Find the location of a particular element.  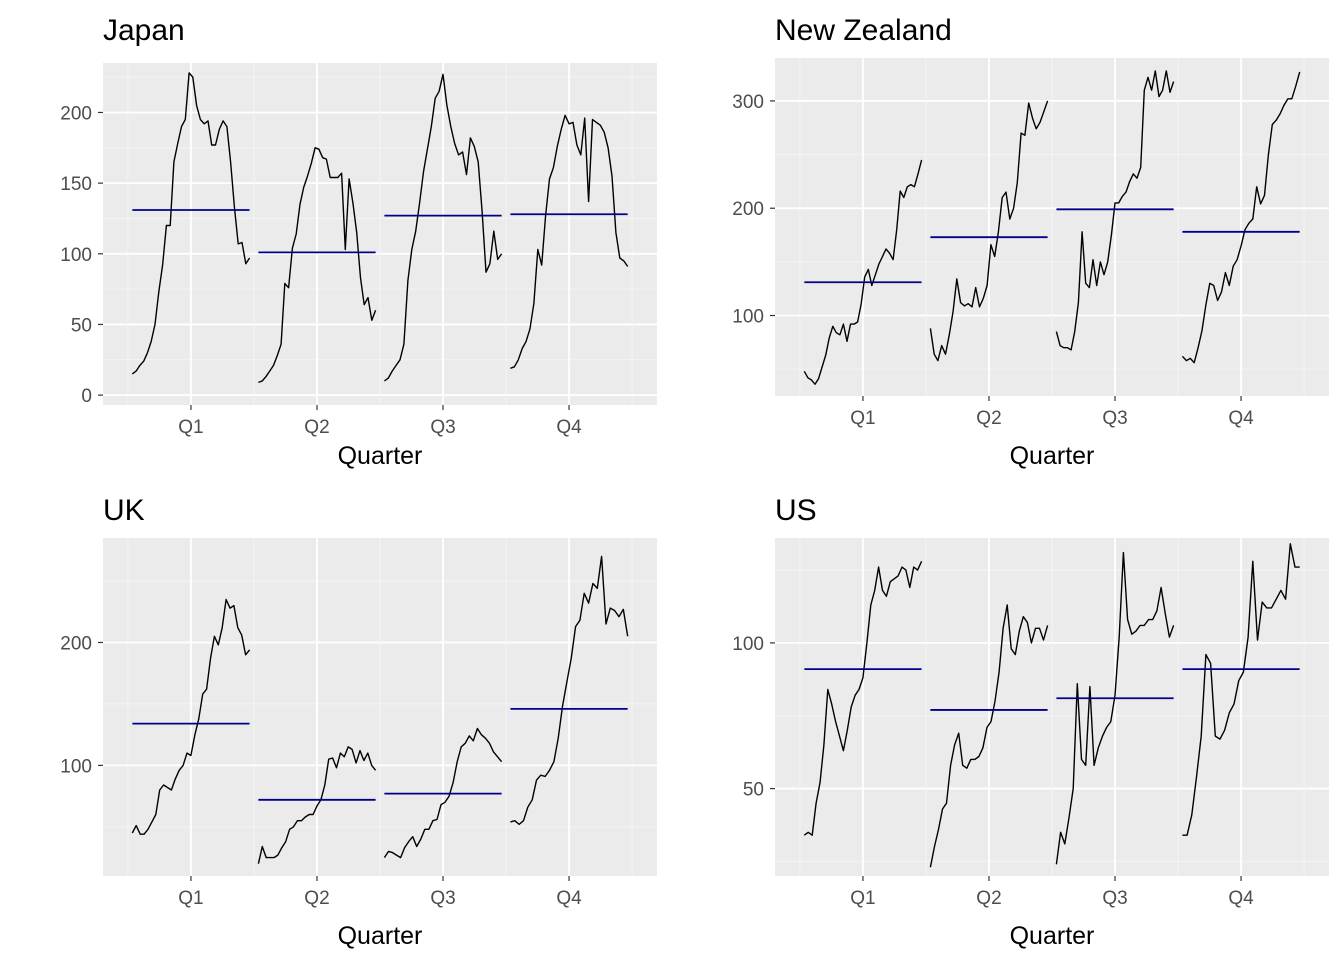

y-axis-ticks: 0 50 100 150 200 is located at coordinates (81, 255).